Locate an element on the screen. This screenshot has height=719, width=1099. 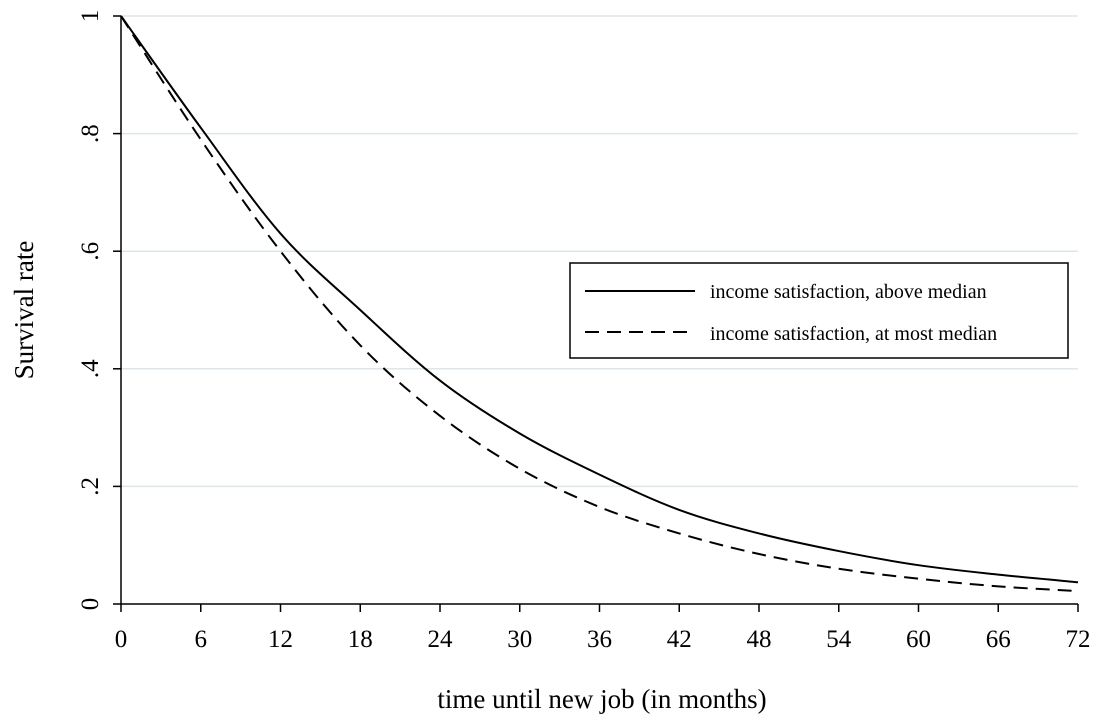
y-tick-label-0: 0 is located at coordinates (90, 604).